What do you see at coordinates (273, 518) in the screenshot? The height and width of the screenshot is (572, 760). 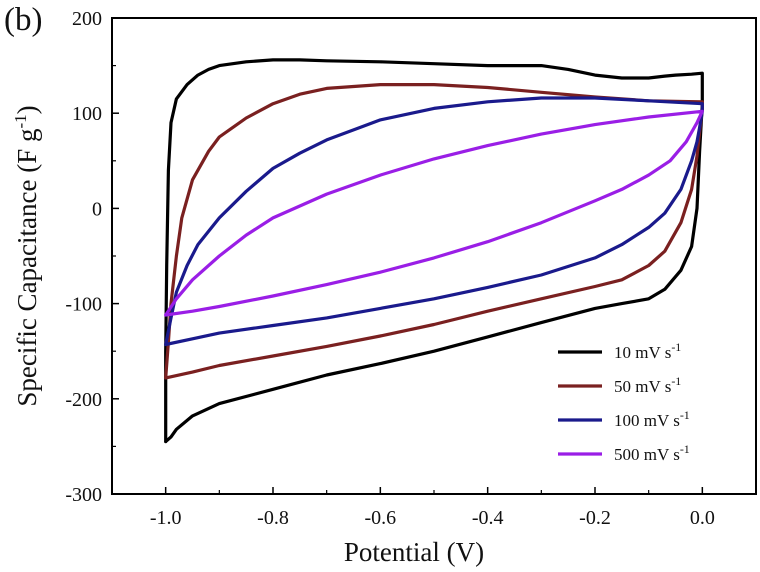 I see `x-tick-label: -0.8` at bounding box center [273, 518].